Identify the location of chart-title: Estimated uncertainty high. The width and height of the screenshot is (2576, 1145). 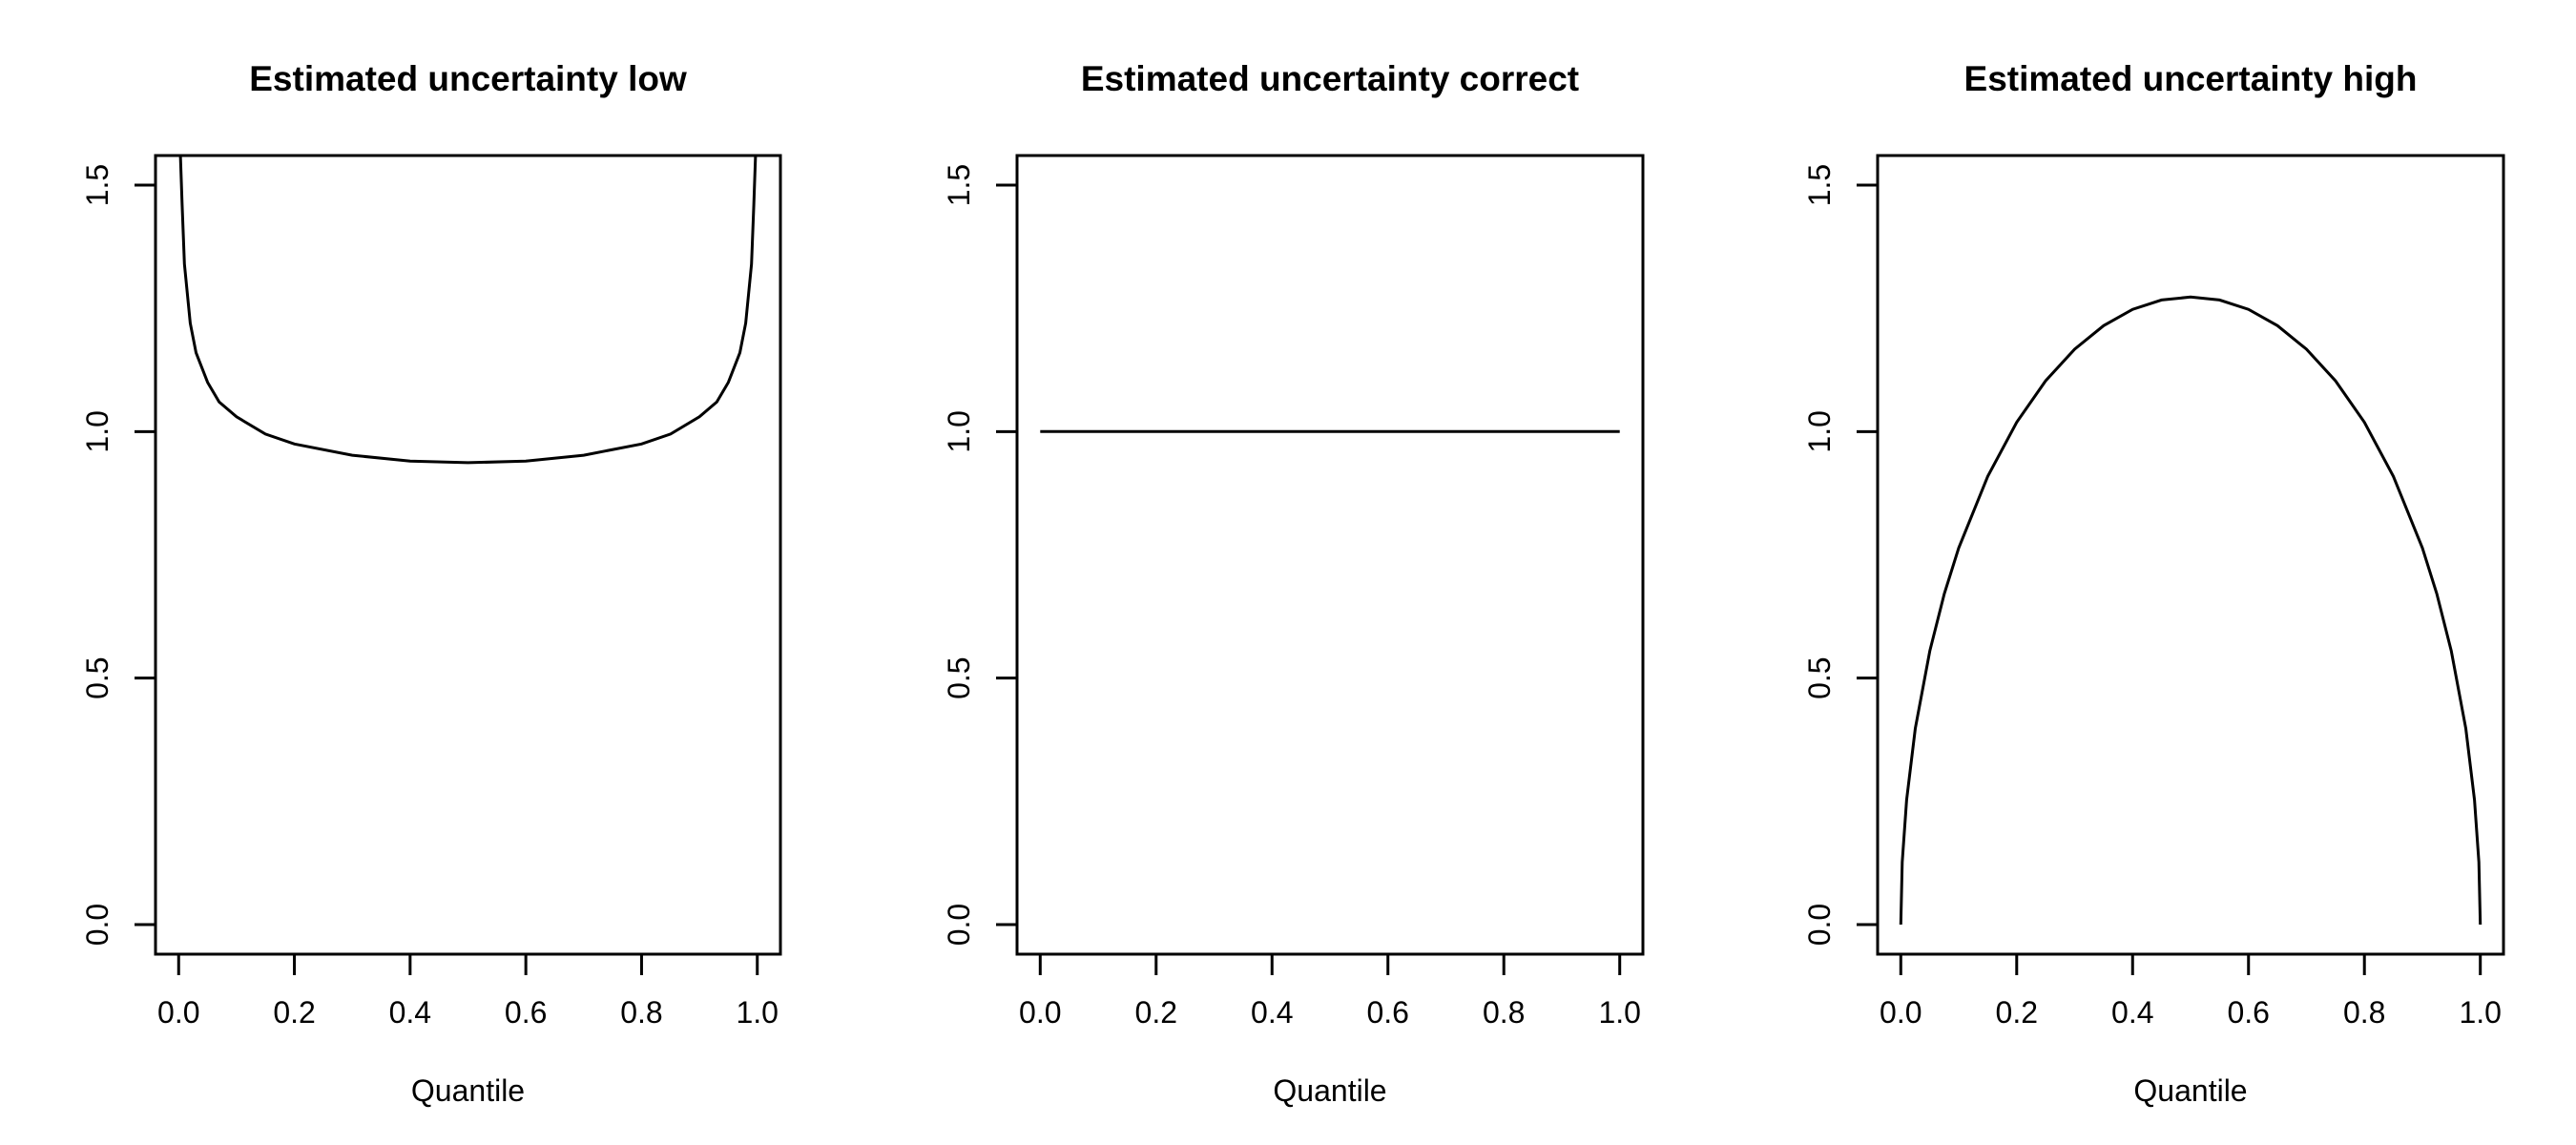
(2191, 79).